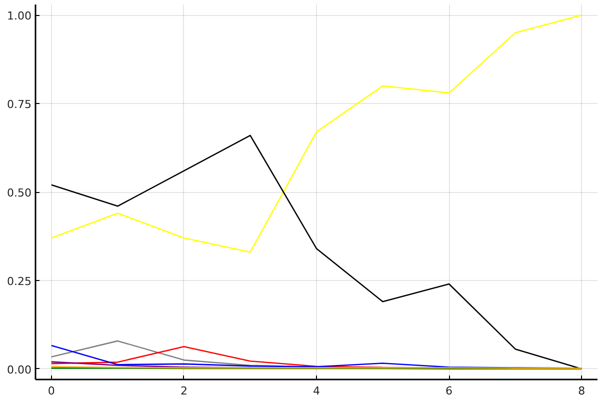 The height and width of the screenshot is (400, 600). Describe the element at coordinates (449, 391) in the screenshot. I see `x-tick-label: 6` at that location.